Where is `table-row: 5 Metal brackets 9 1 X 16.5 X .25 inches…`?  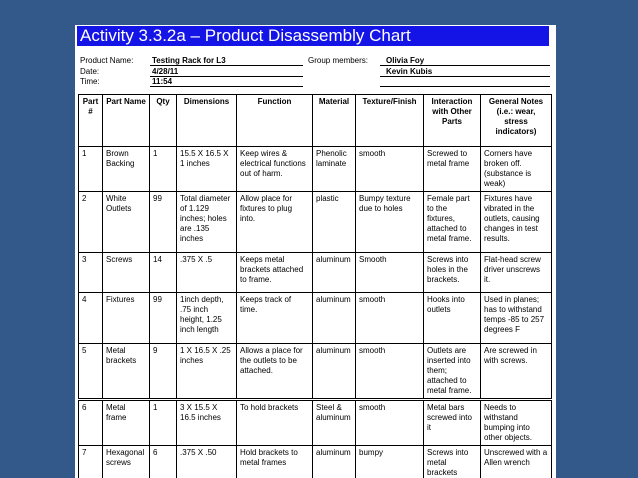 table-row: 5 Metal brackets 9 1 X 16.5 X .25 inches… is located at coordinates (315, 371).